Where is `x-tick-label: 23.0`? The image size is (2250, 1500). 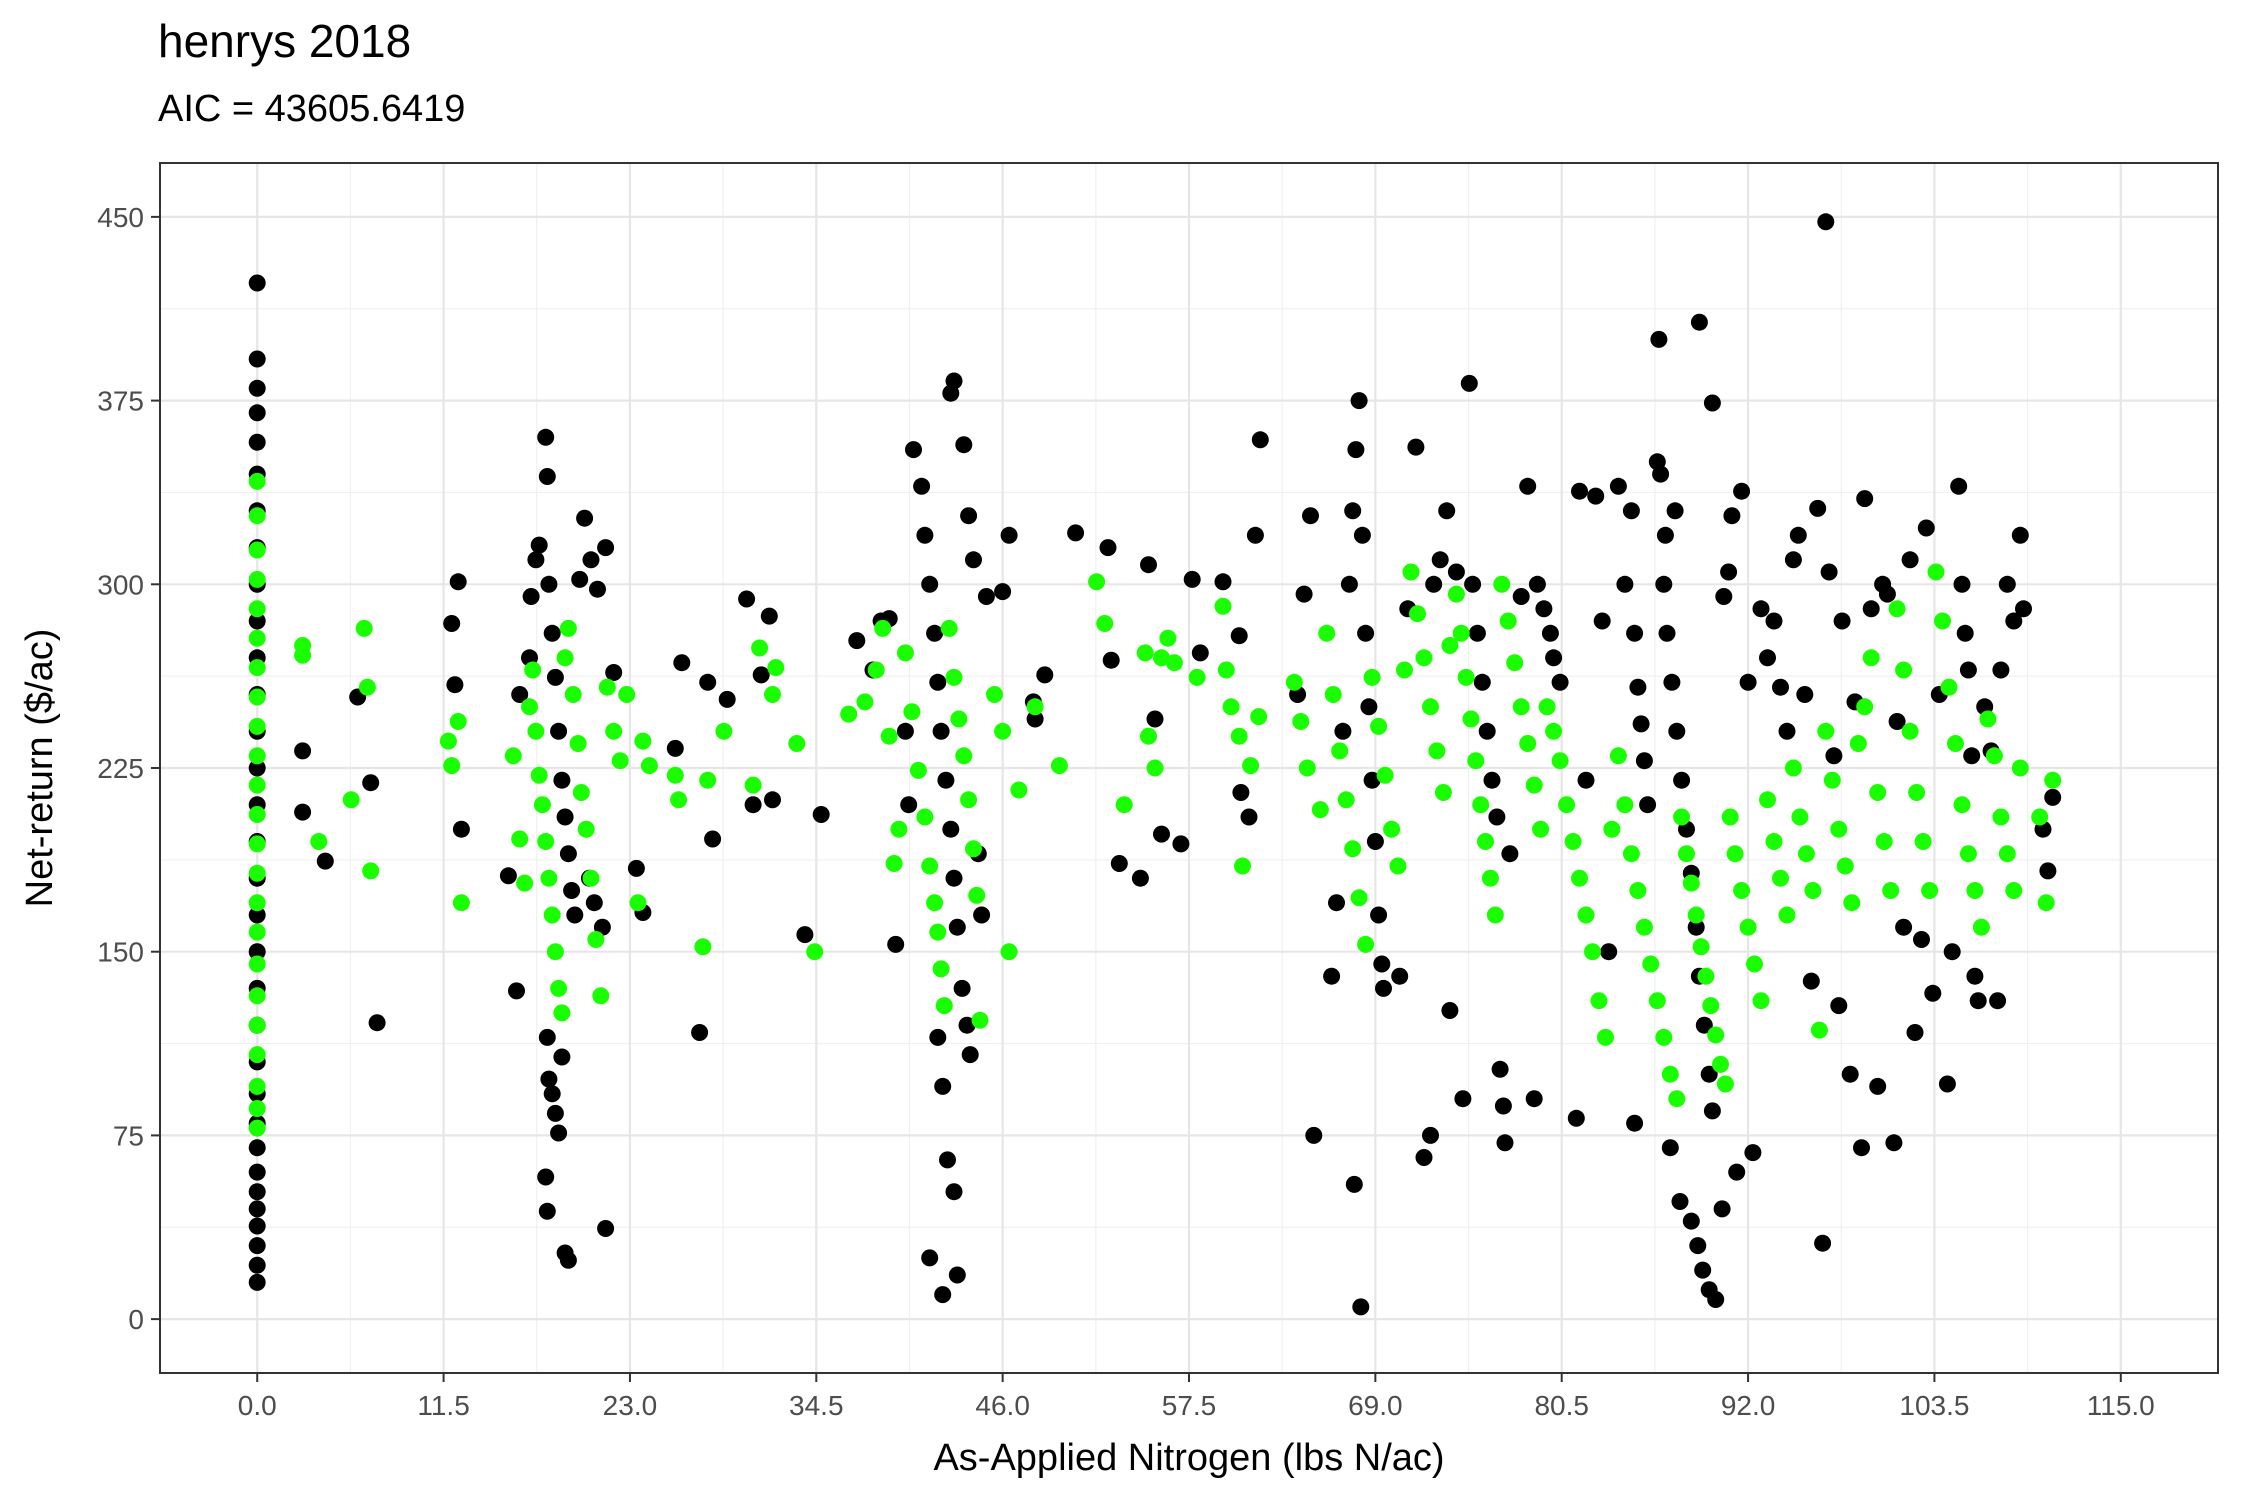 x-tick-label: 23.0 is located at coordinates (630, 1405).